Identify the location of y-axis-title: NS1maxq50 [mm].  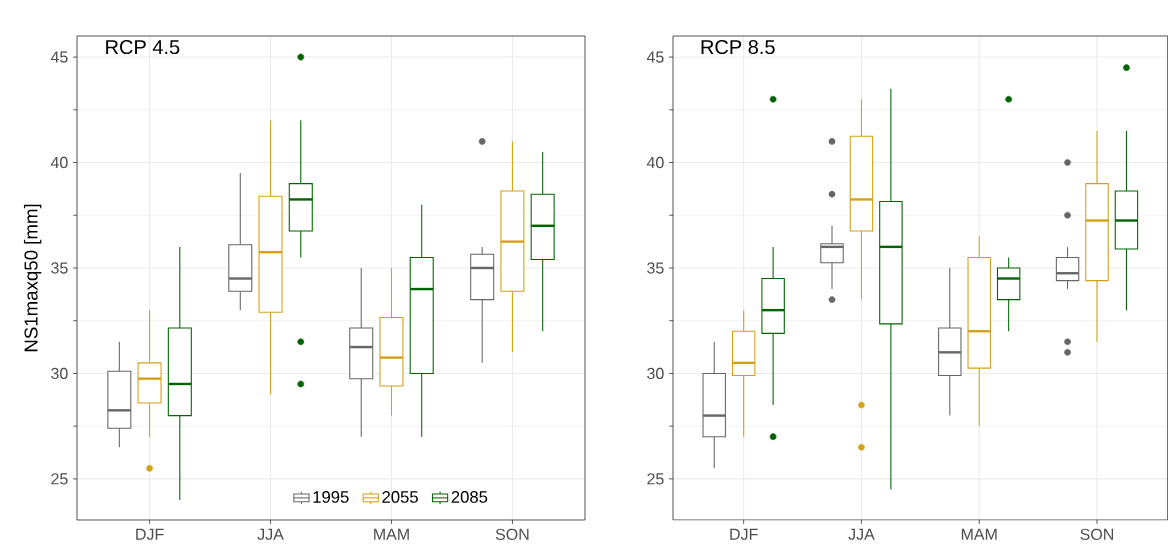
(32, 278).